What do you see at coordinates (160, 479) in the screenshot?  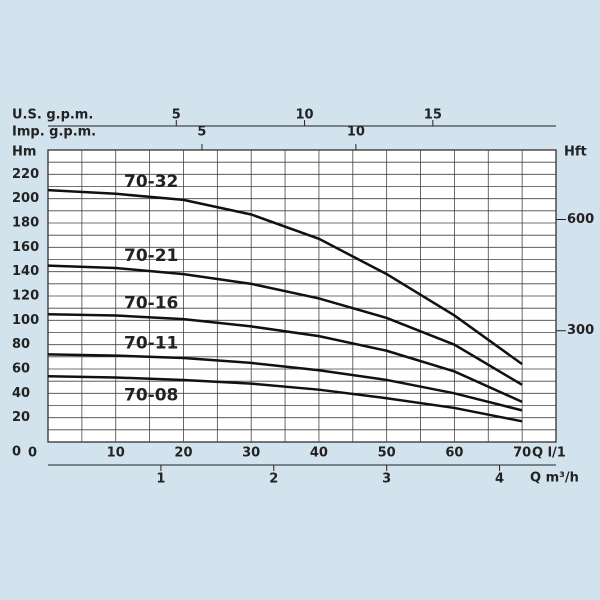 I see `bottom-axis-tick-label: 1` at bounding box center [160, 479].